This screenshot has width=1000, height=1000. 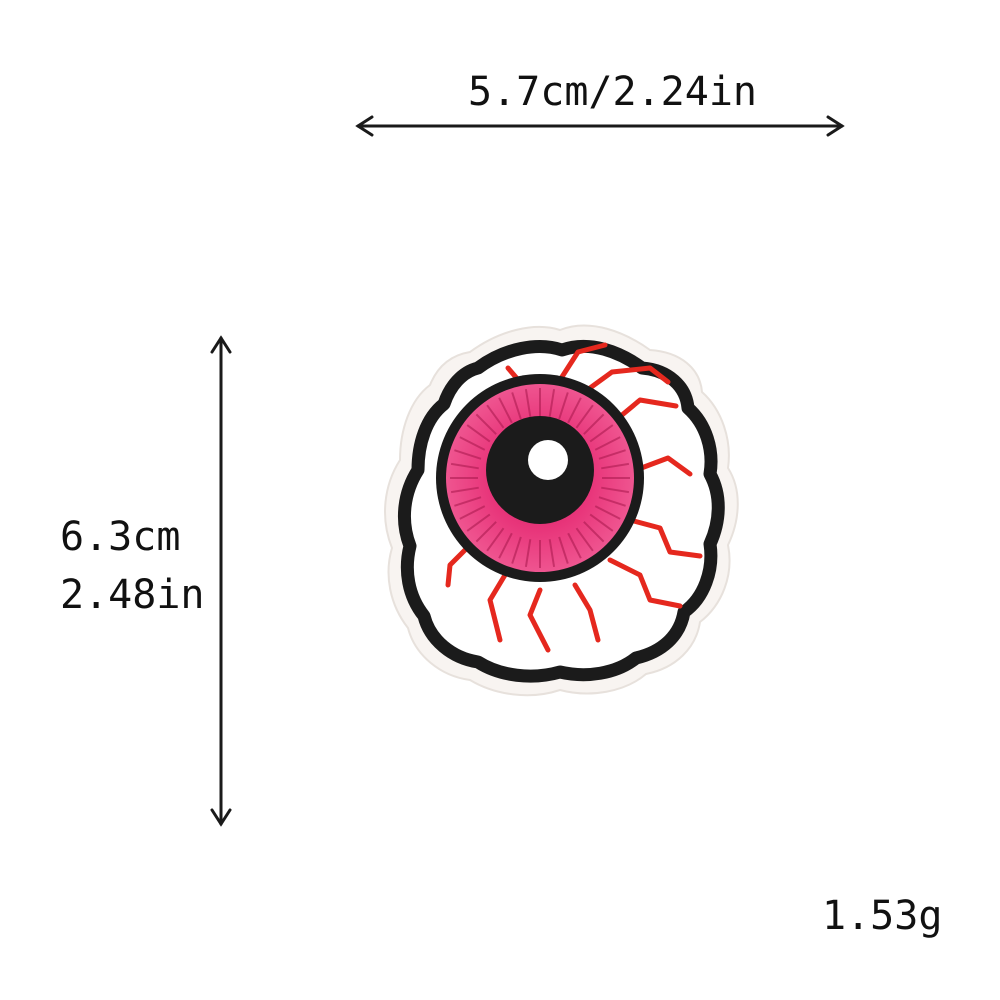 What do you see at coordinates (882, 916) in the screenshot?
I see `weight-label: 1.53g` at bounding box center [882, 916].